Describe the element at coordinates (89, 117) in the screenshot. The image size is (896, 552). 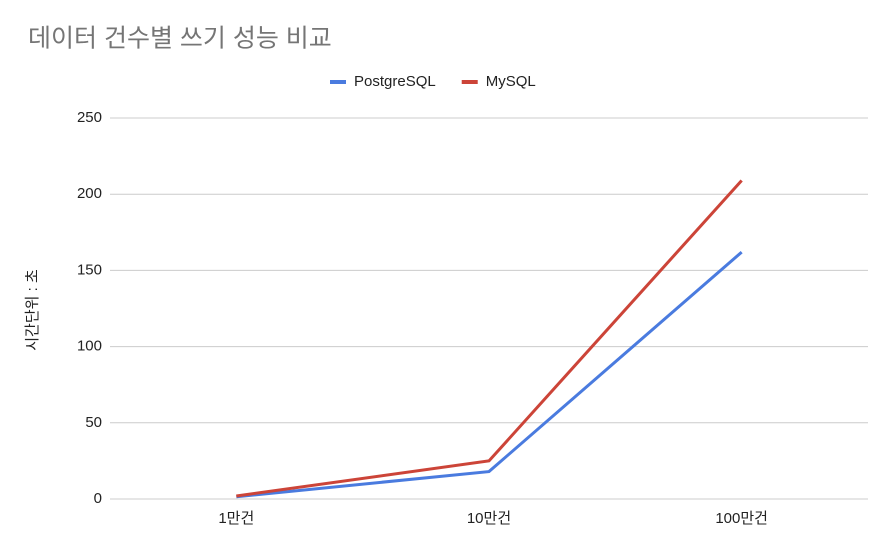
I see `y-tick-label: 250` at that location.